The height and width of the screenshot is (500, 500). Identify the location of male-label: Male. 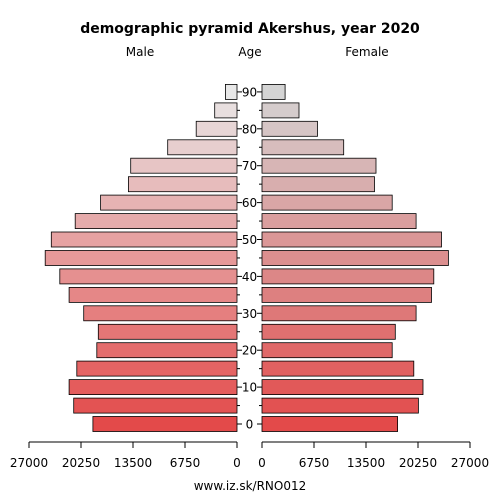
(140, 52).